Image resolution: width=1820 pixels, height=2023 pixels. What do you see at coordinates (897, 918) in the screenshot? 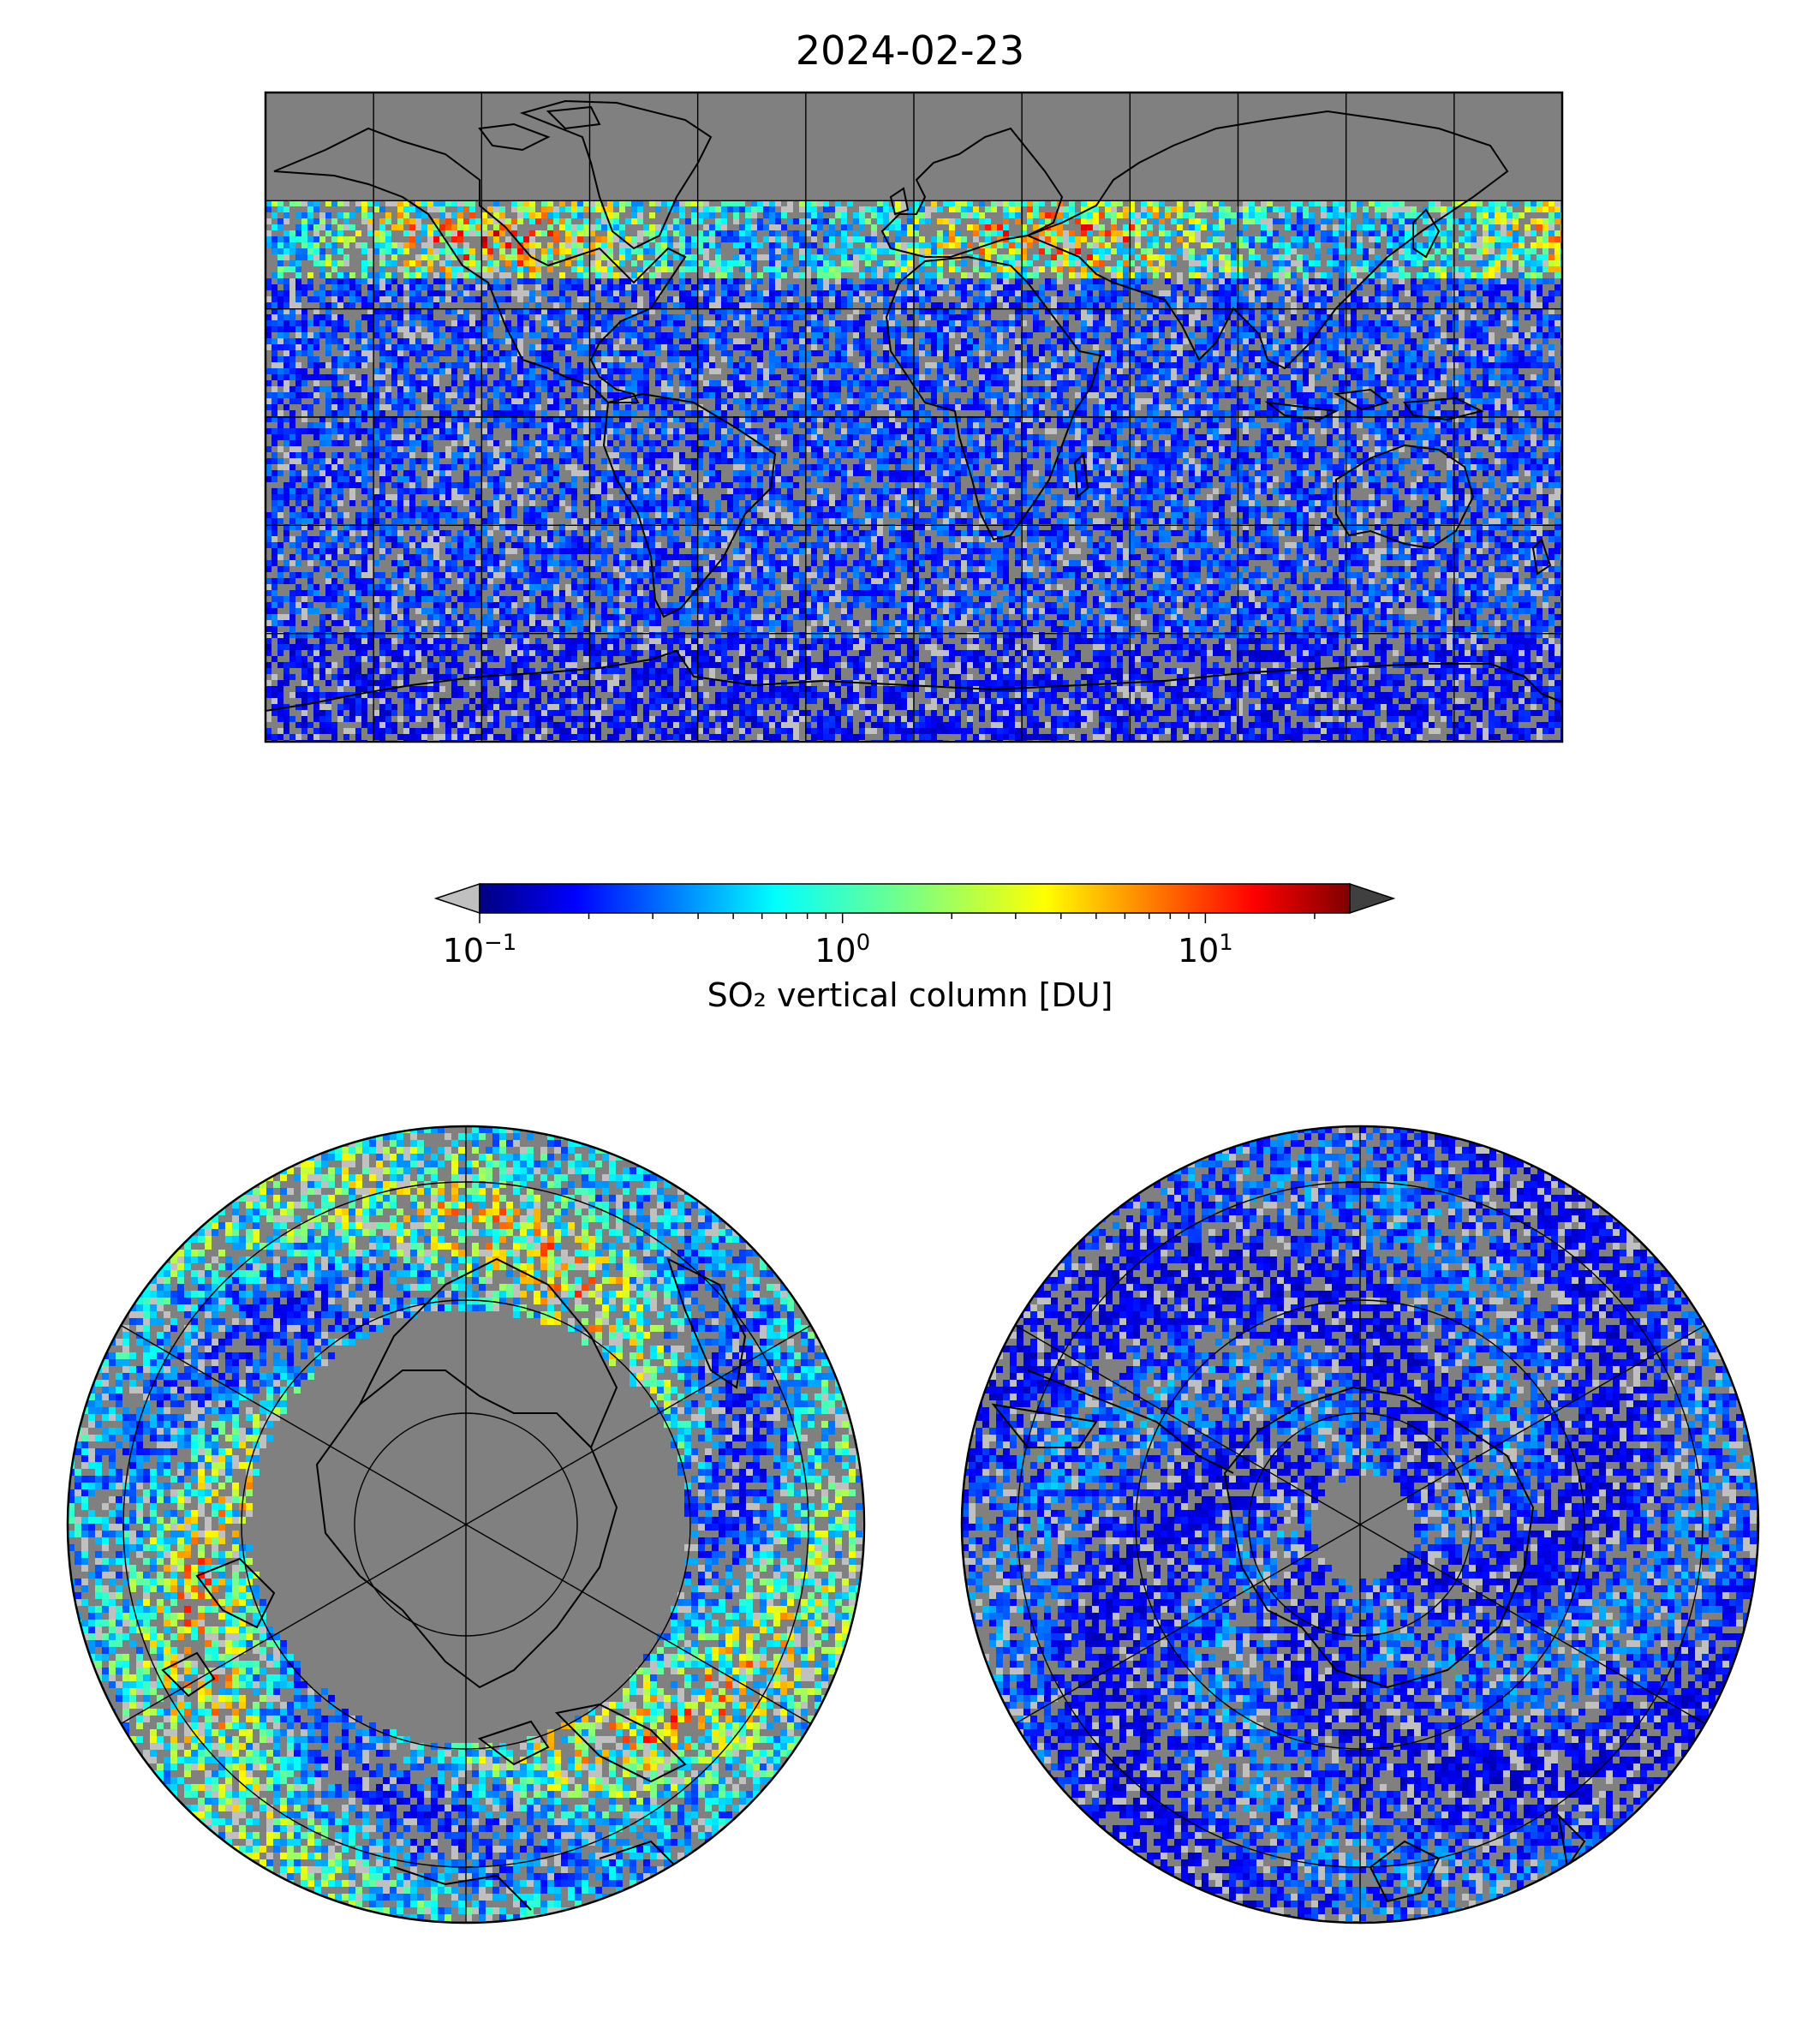
I see `colorbar-ticks` at bounding box center [897, 918].